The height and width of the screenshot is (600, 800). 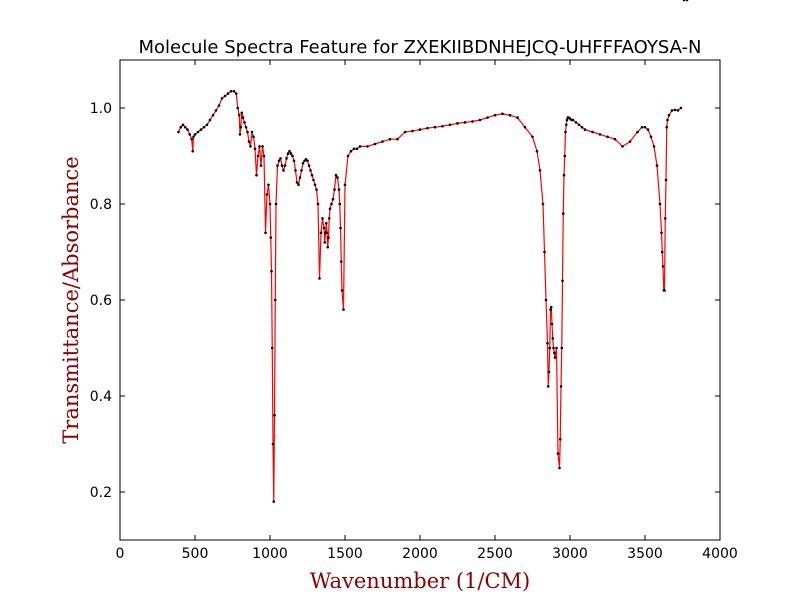 What do you see at coordinates (495, 554) in the screenshot?
I see `x-tick-label: 2500` at bounding box center [495, 554].